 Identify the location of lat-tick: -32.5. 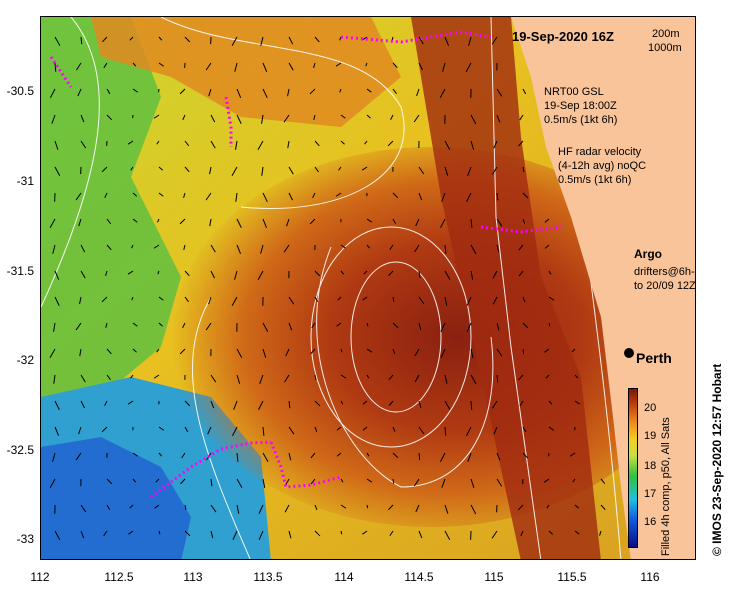
(20, 450).